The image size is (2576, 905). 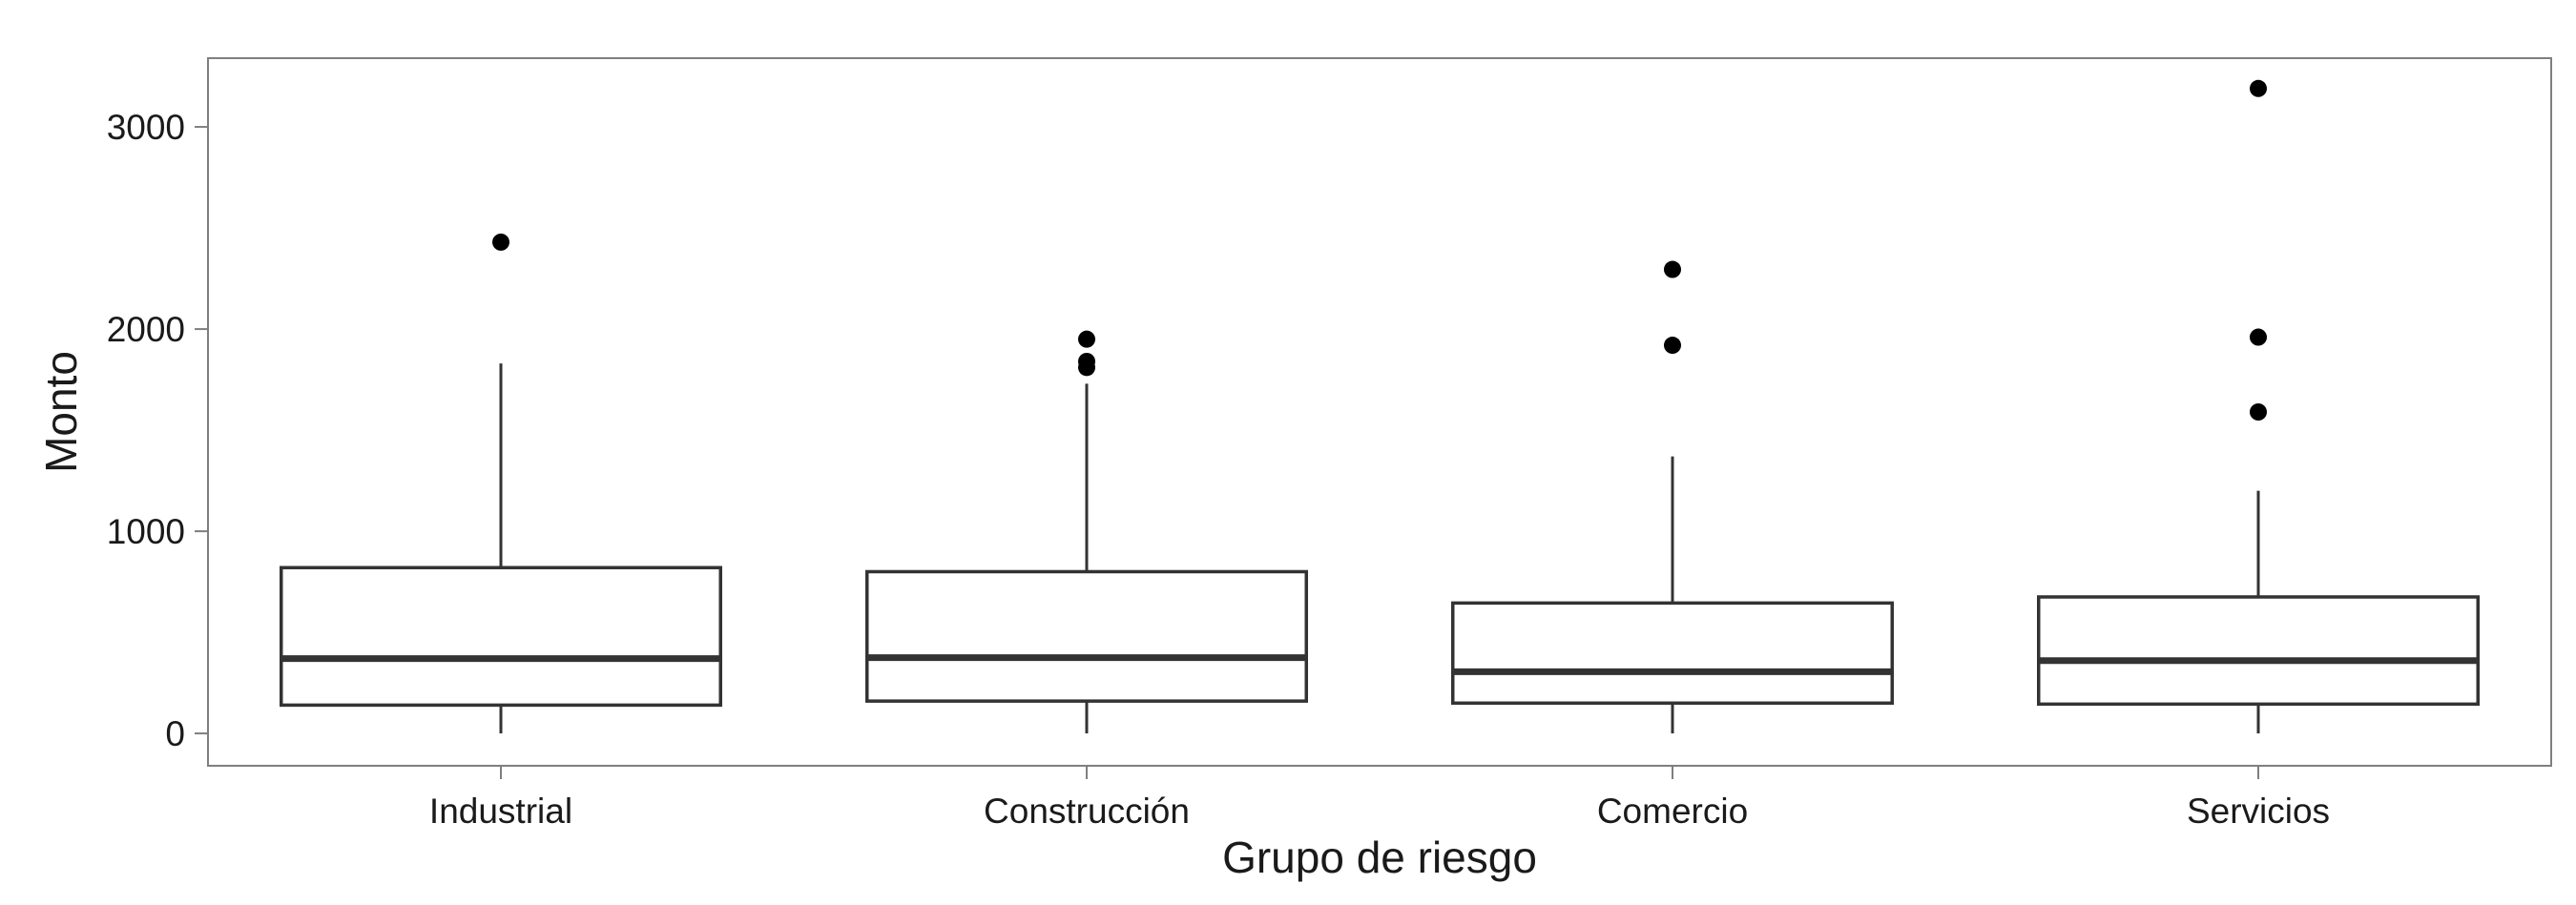 I want to click on x-tick-label: Comercio, so click(x=1672, y=811).